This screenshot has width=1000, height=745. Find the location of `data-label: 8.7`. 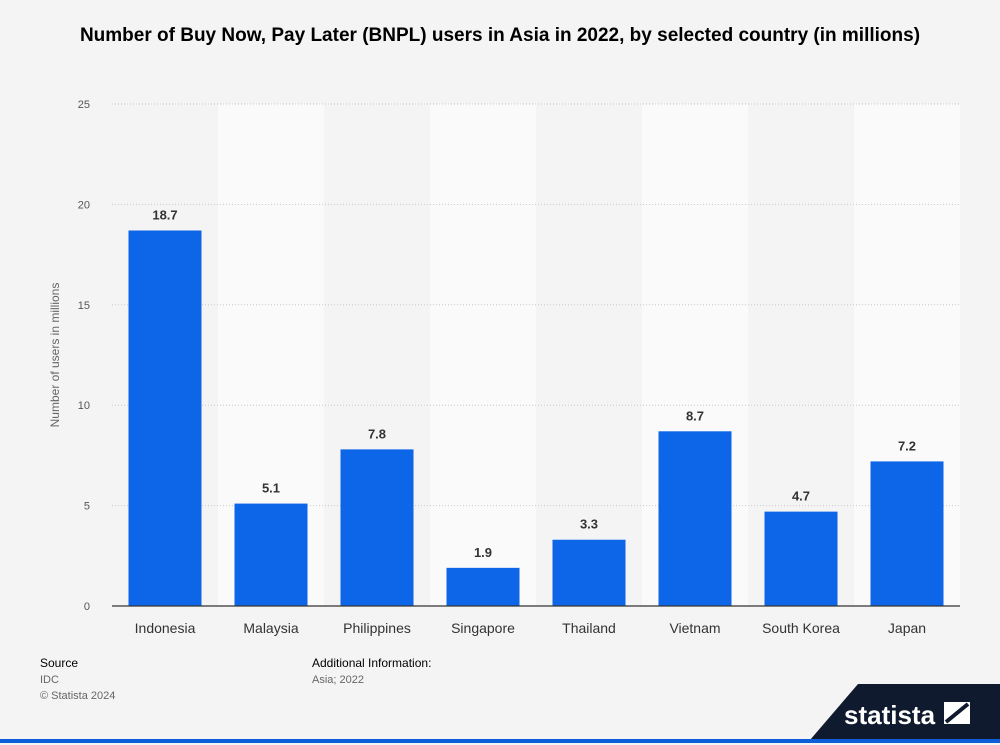

data-label: 8.7 is located at coordinates (695, 415).